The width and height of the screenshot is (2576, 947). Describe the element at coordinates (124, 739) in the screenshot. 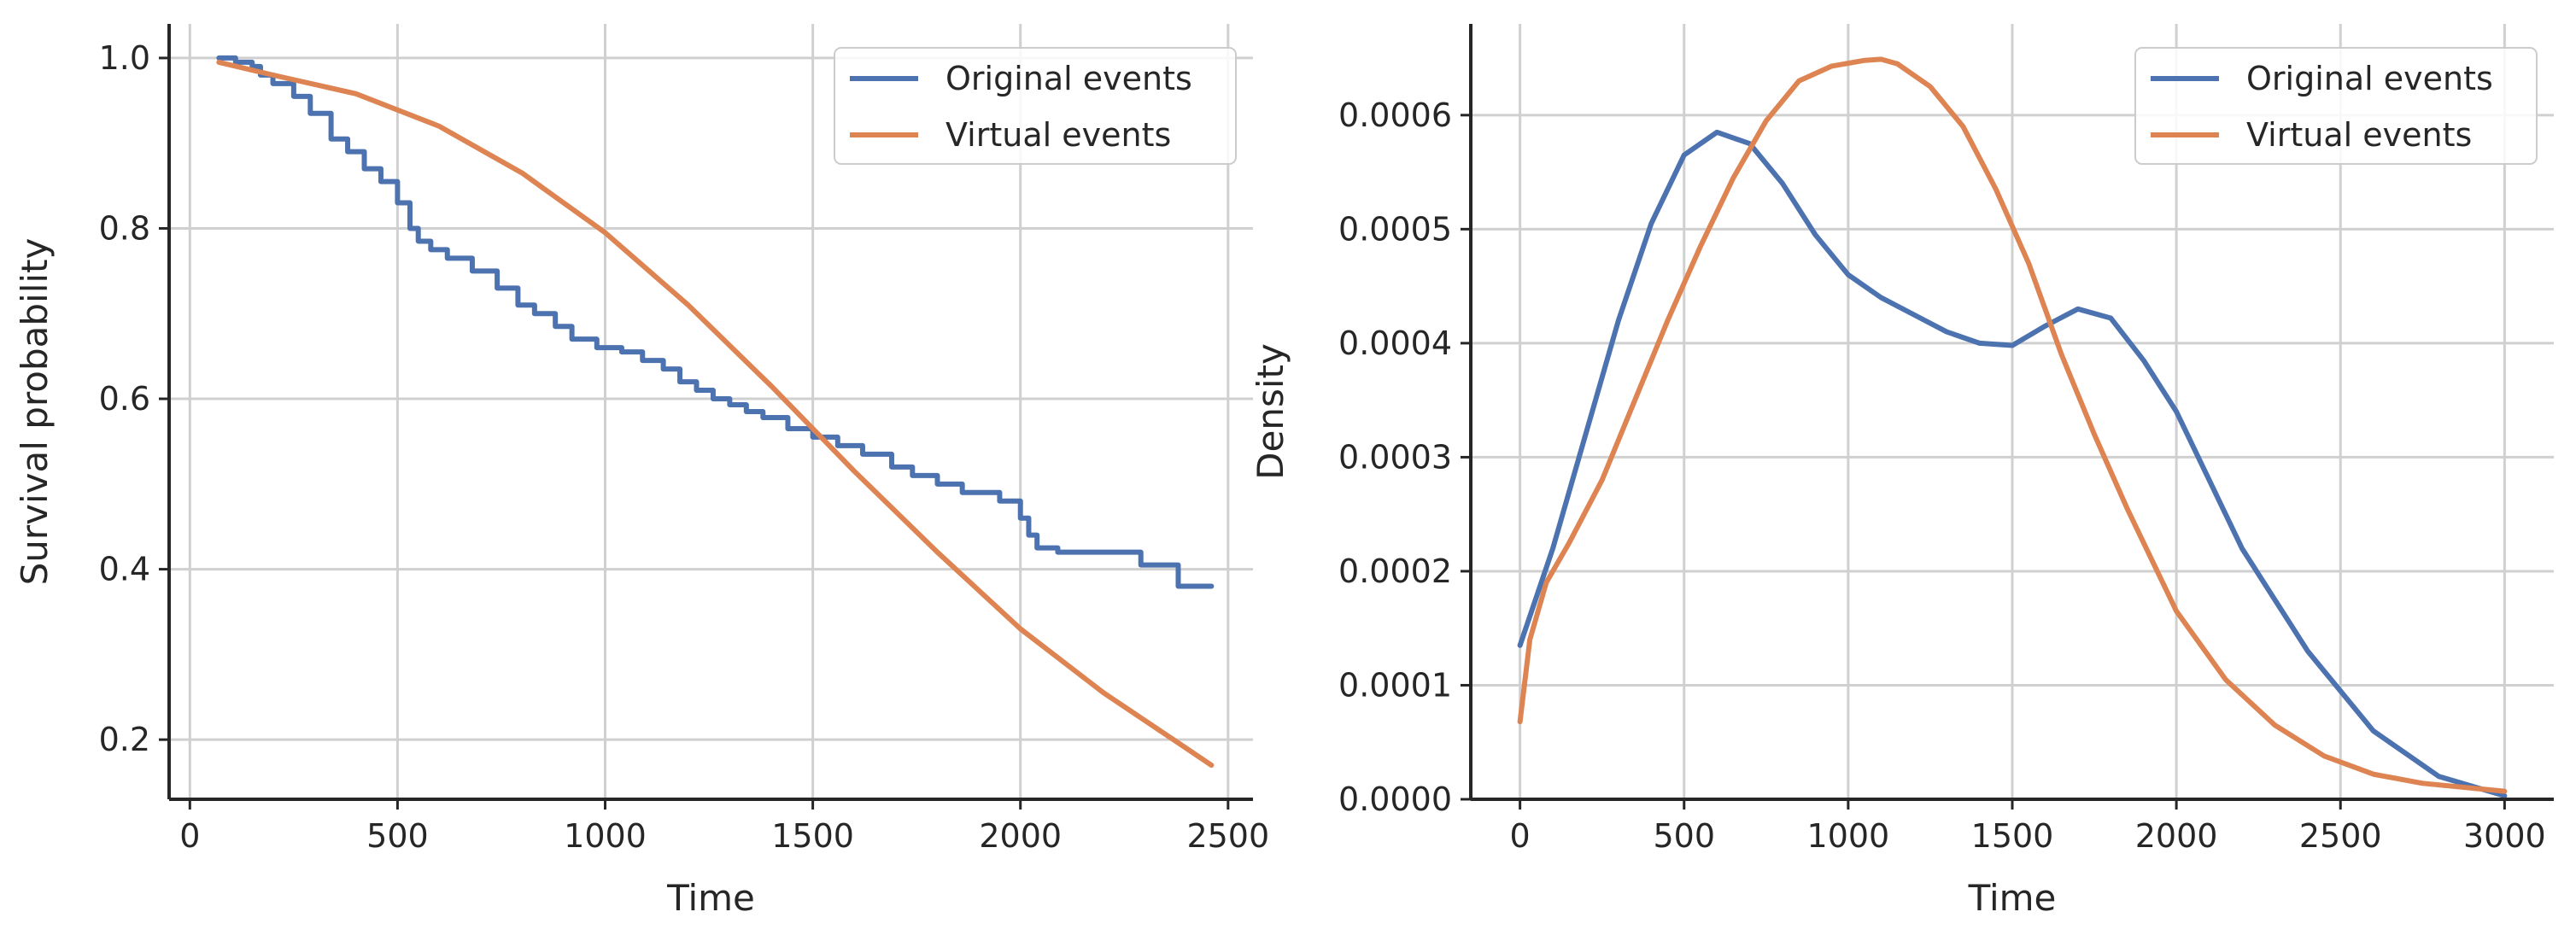

I see `chart-0-y-tick-label: 0.2` at that location.